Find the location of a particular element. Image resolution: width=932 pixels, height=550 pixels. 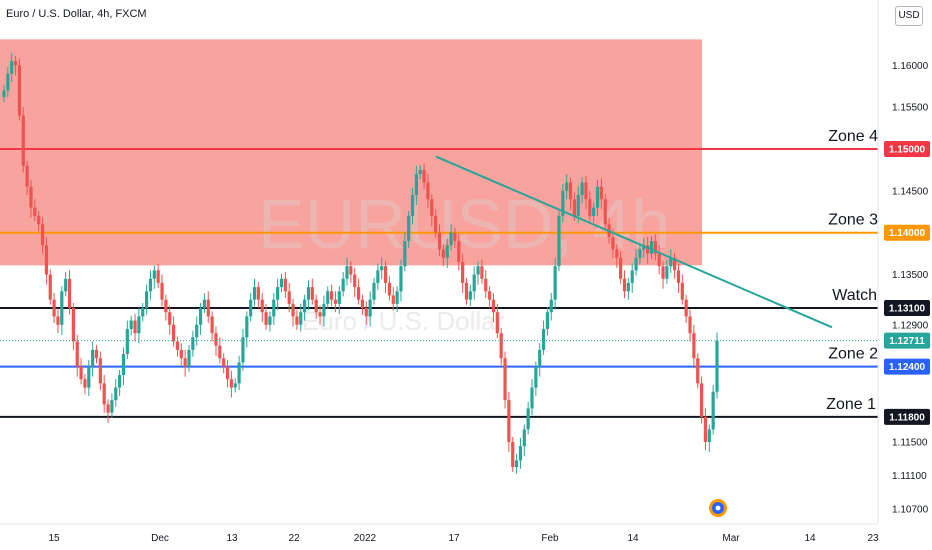

events-icon is located at coordinates (718, 508).